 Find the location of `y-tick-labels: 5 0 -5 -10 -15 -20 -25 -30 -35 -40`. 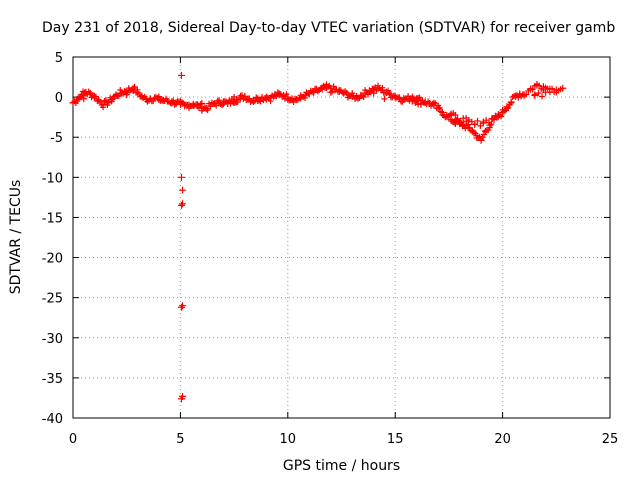

y-tick-labels: 5 0 -5 -10 -15 -20 -25 -30 -35 -40 is located at coordinates (52, 239).